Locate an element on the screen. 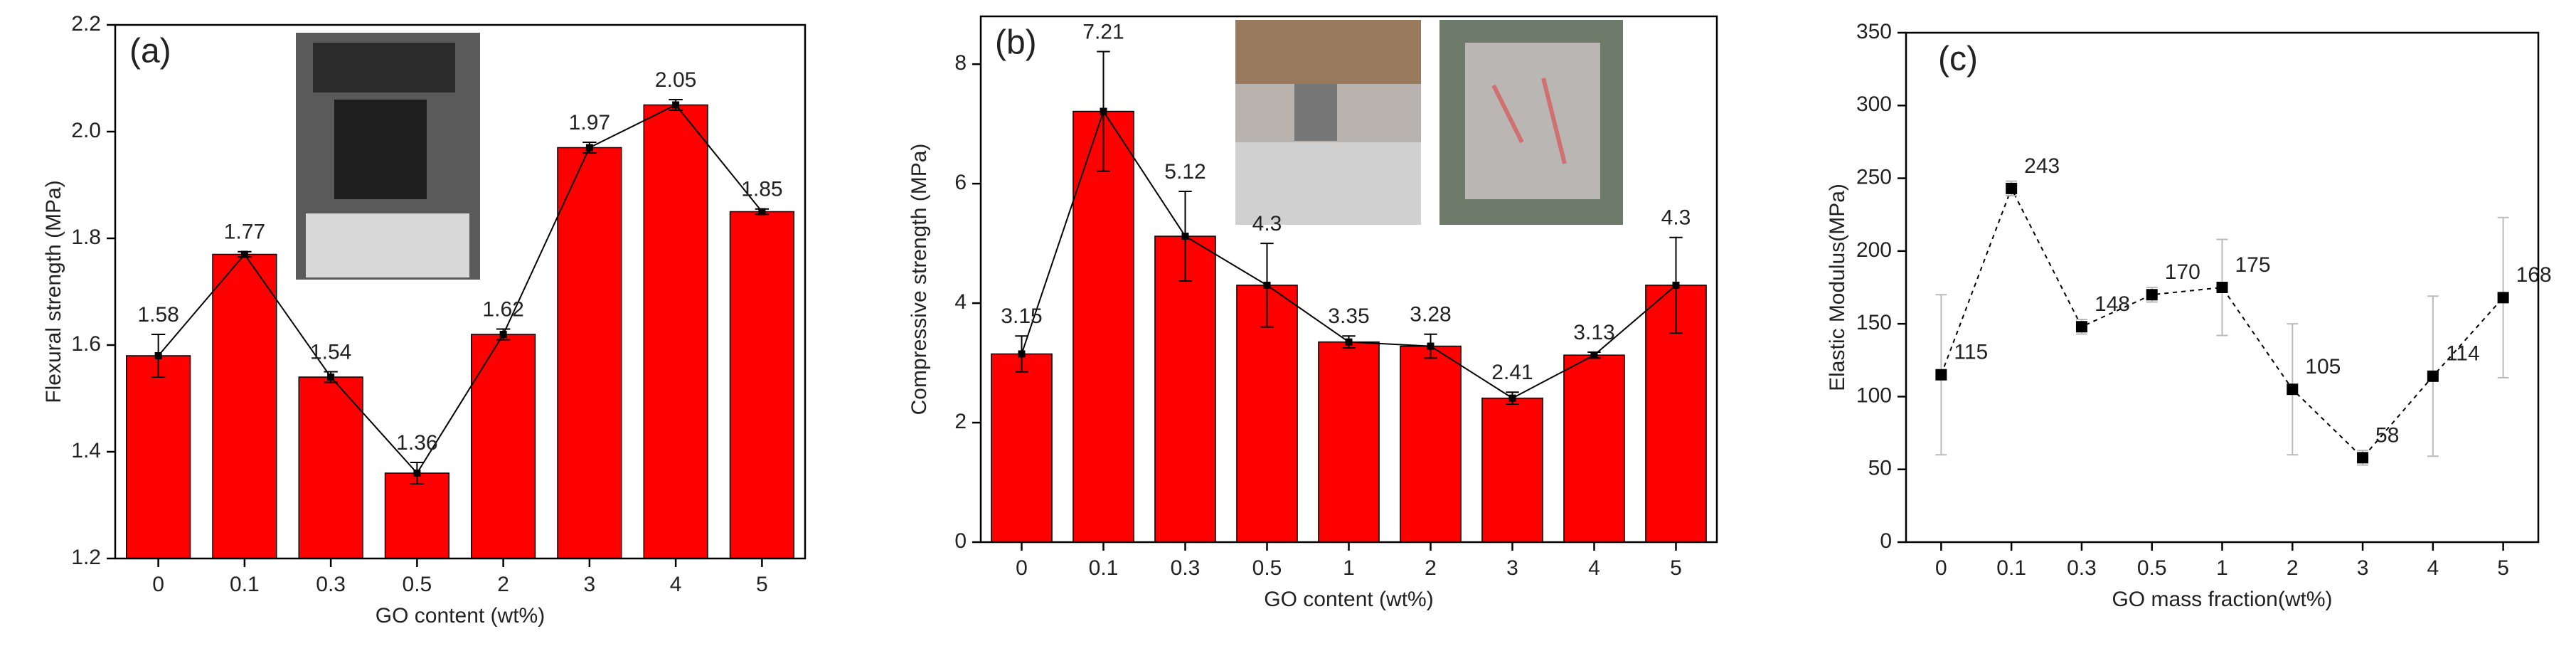 This screenshot has width=2576, height=646. y-tick-label: 300 is located at coordinates (1874, 104).